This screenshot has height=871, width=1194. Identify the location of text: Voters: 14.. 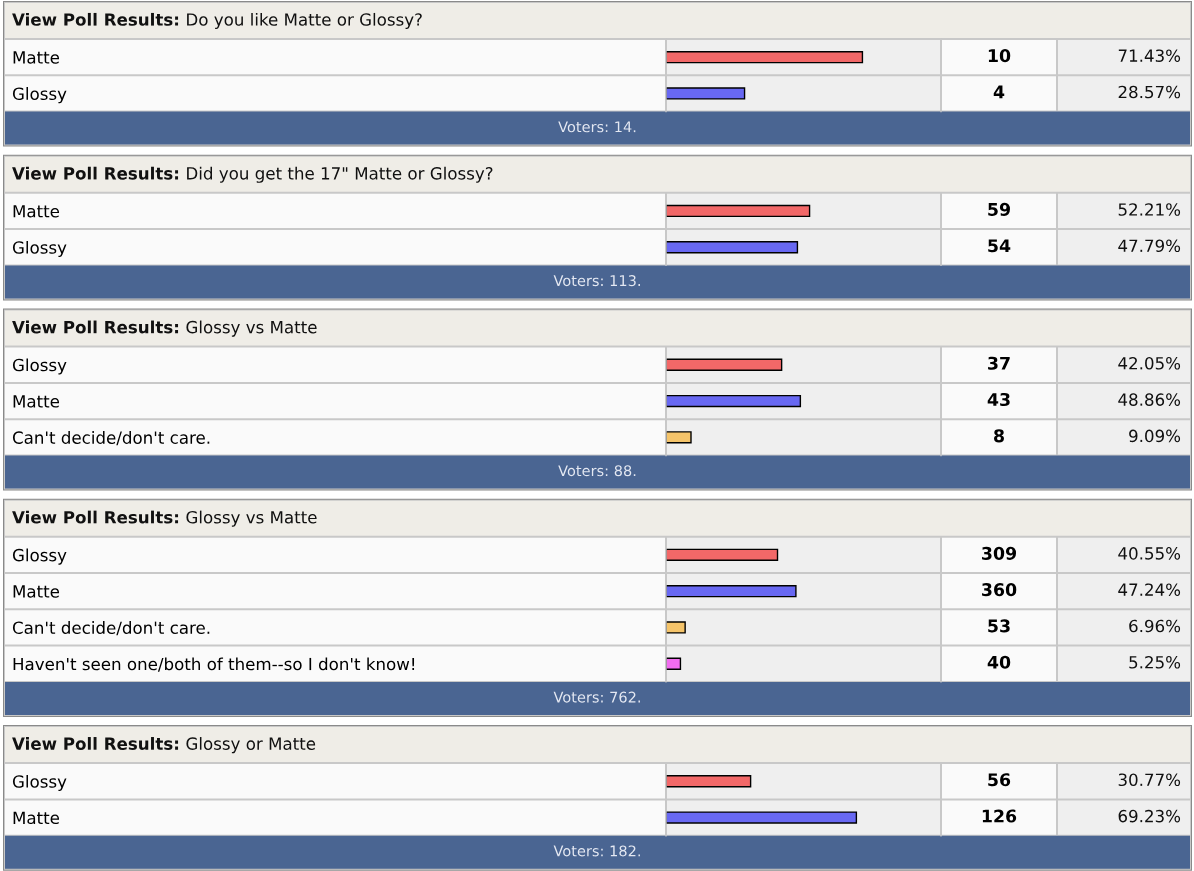
(597, 127).